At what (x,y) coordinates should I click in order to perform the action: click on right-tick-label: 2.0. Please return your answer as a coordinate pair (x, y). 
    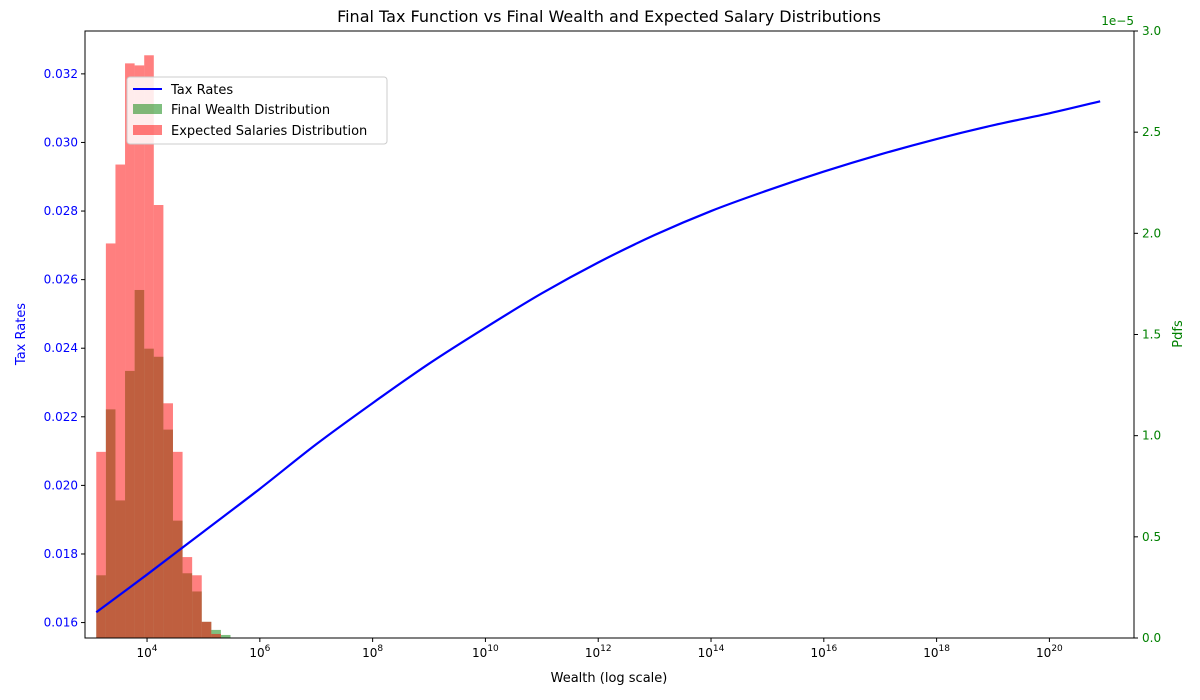
    Looking at the image, I should click on (1151, 233).